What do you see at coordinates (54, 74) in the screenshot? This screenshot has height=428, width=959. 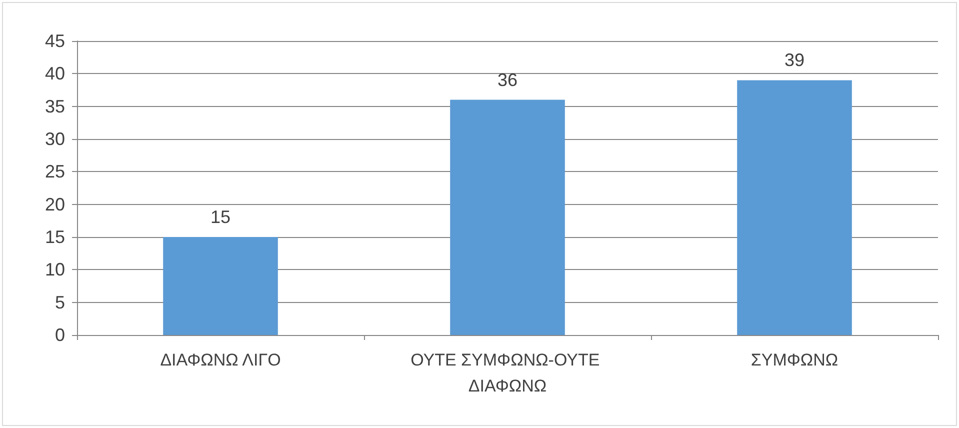 I see `y-tick-label: 40` at bounding box center [54, 74].